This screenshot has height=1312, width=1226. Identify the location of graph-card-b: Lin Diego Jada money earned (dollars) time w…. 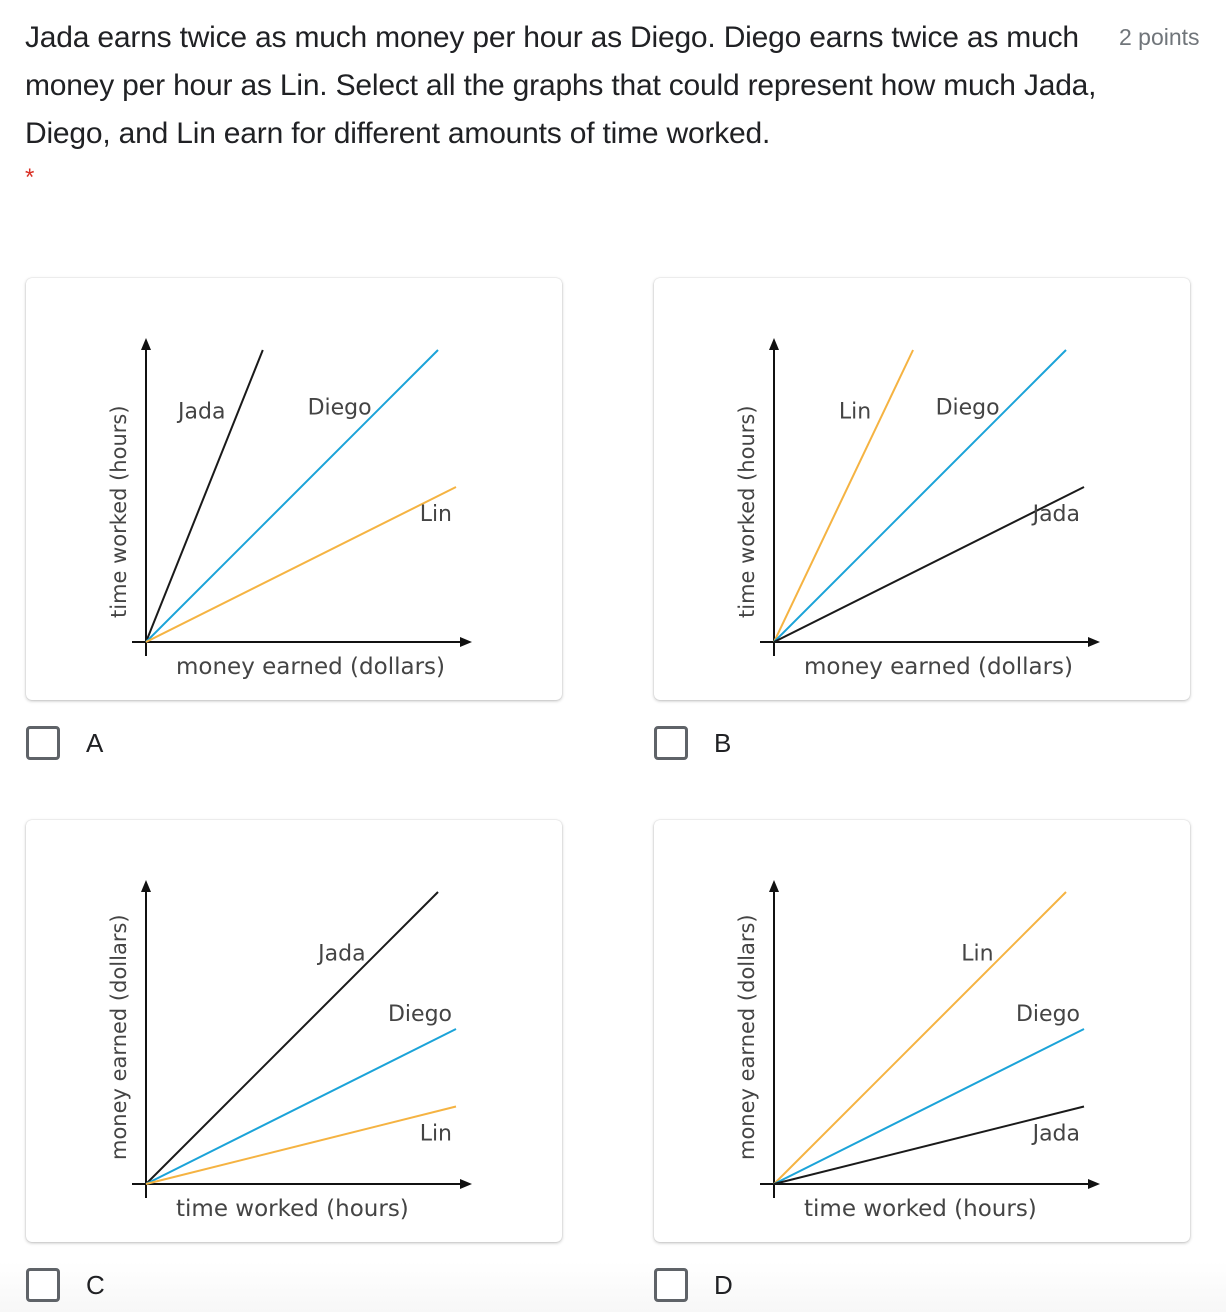
(922, 489).